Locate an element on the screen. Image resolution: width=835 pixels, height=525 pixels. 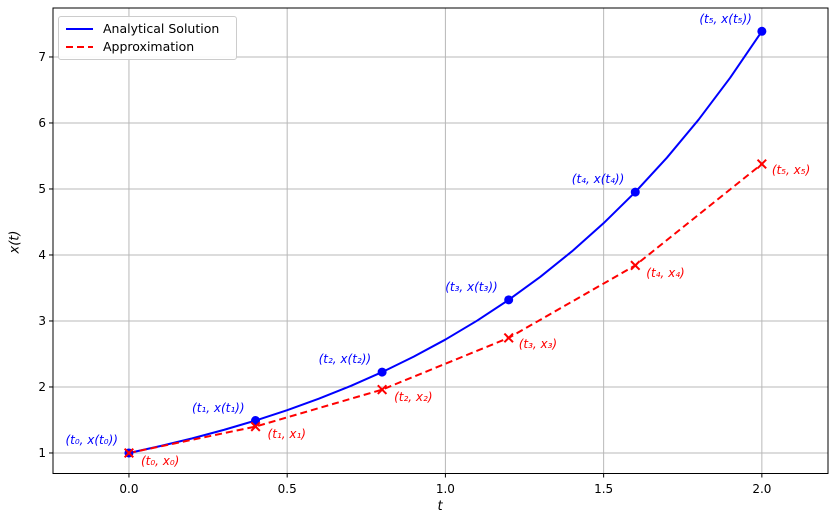
y-tick-label: 5 is located at coordinates (42, 188).